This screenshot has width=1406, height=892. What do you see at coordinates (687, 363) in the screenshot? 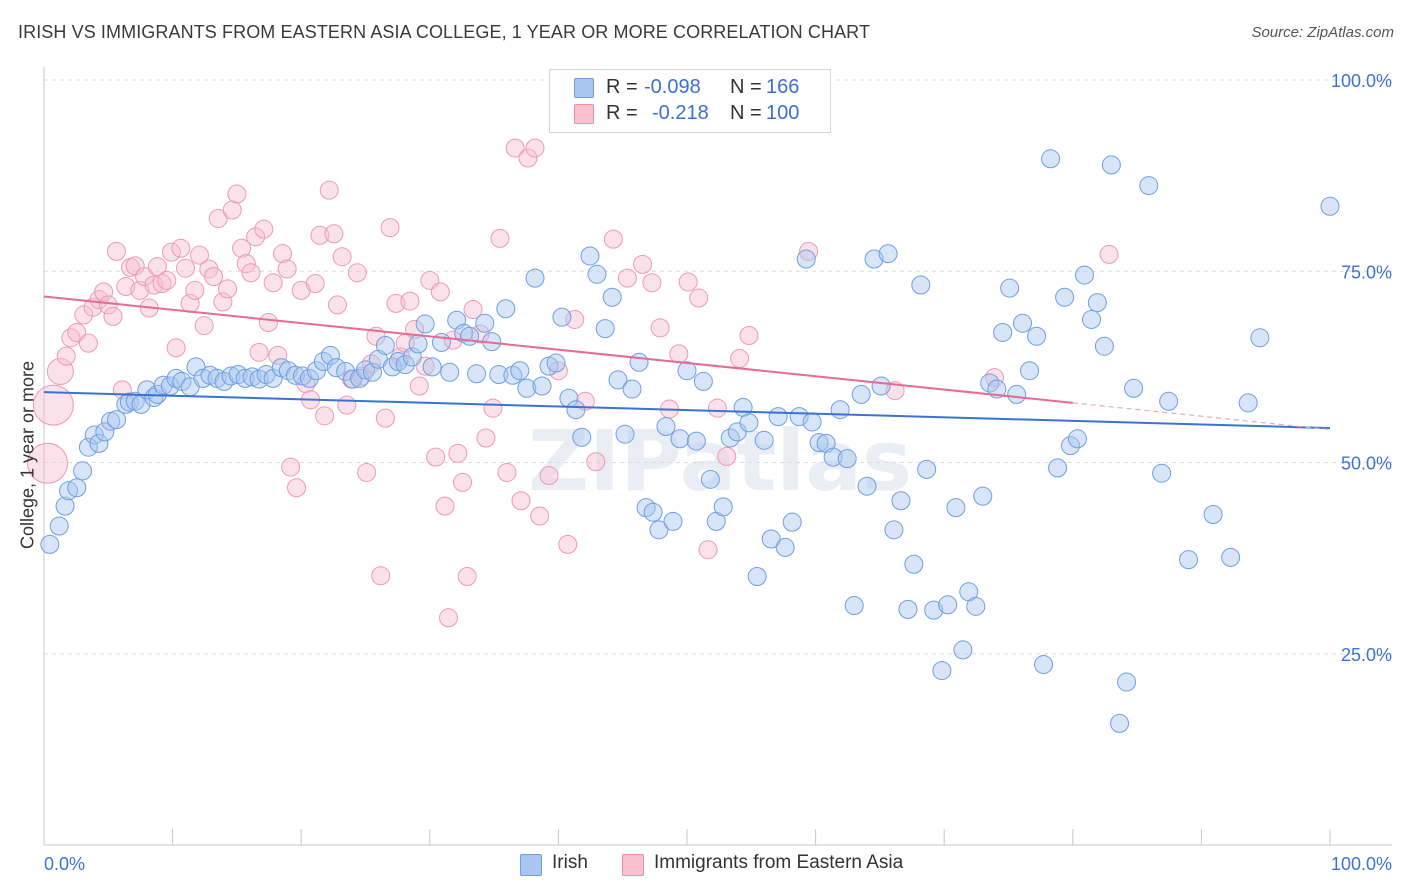
I see `trend-lines` at bounding box center [687, 363].